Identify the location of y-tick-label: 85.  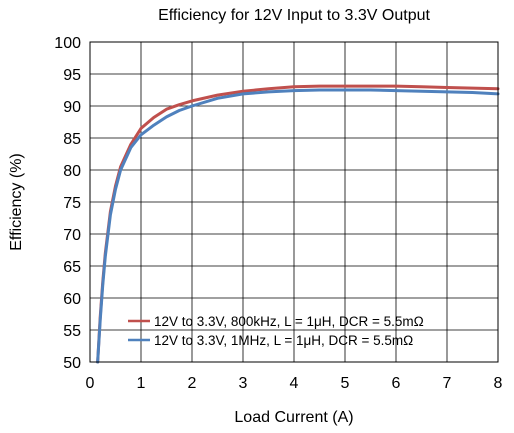
(72, 139).